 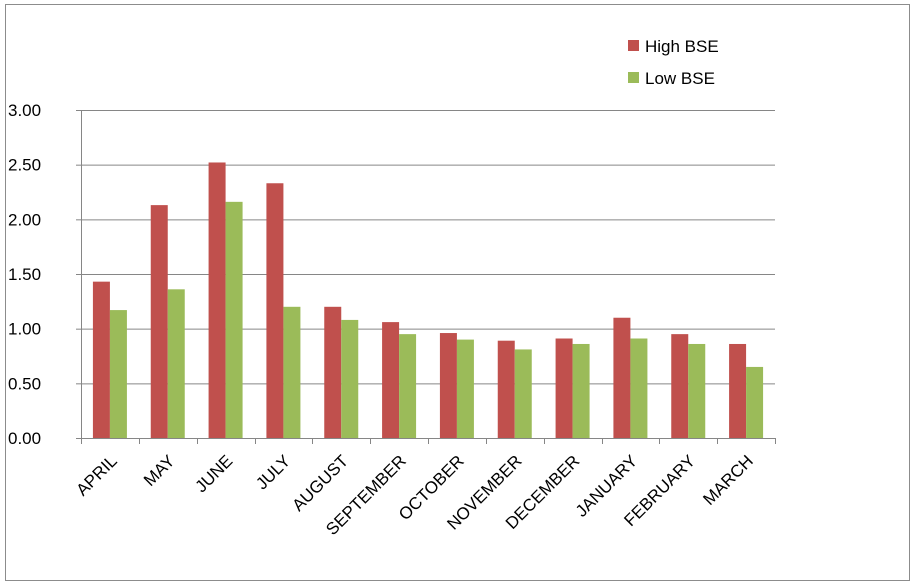 What do you see at coordinates (622, 377) in the screenshot?
I see `bar-high-bse-january` at bounding box center [622, 377].